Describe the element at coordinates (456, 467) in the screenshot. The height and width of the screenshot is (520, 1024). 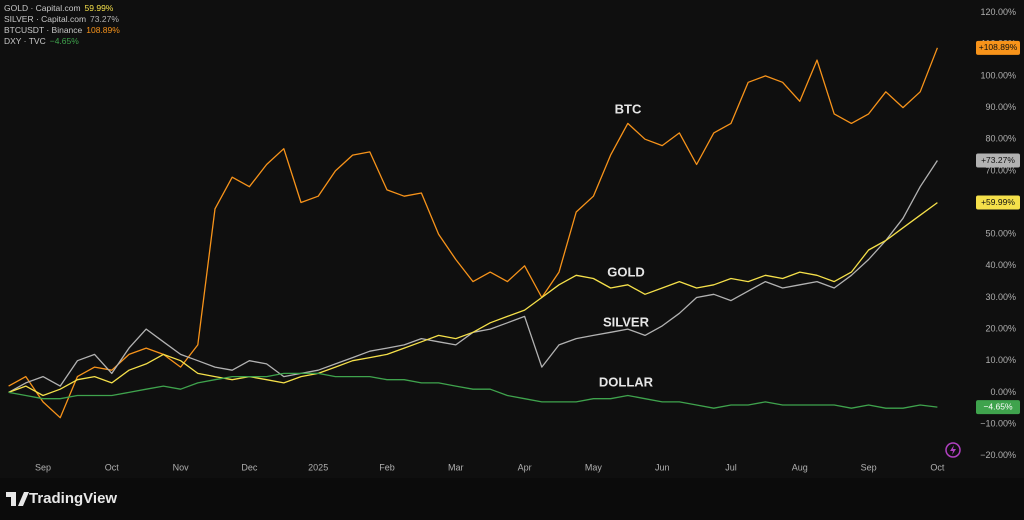
I see `x-tick-label: Mar` at that location.